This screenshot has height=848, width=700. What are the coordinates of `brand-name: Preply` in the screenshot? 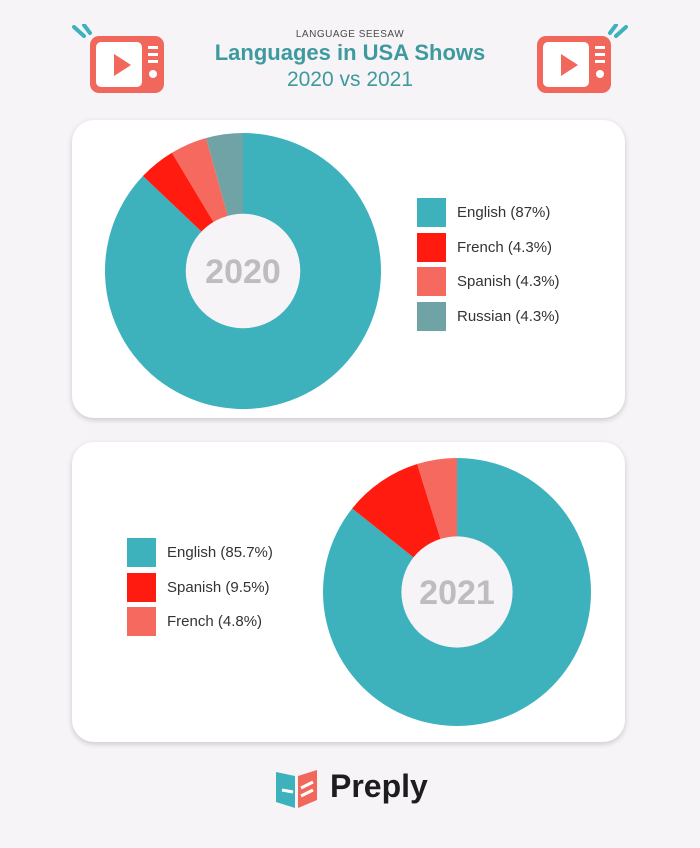 It's located at (379, 786).